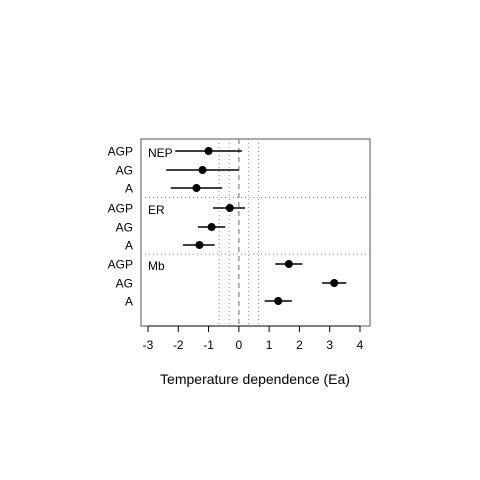  I want to click on x-tick-label: -2, so click(178, 345).